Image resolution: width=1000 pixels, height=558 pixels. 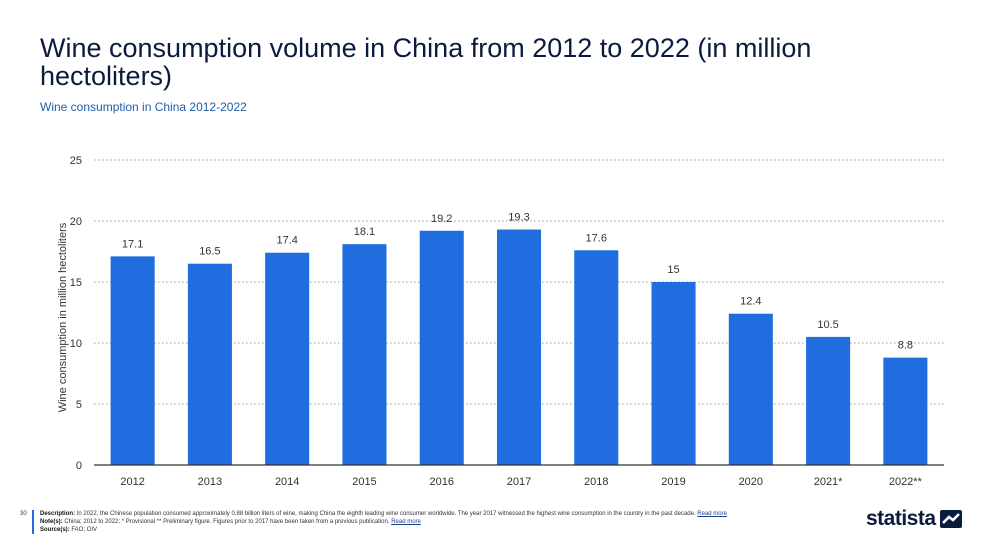 What do you see at coordinates (751, 482) in the screenshot?
I see `x-tick-label: 2020` at bounding box center [751, 482].